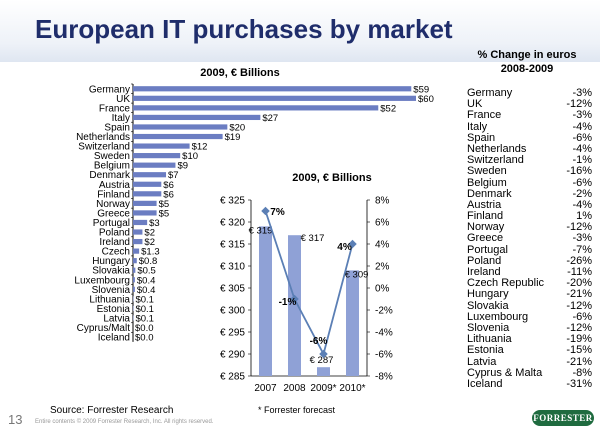 Image resolution: width=600 pixels, height=431 pixels. What do you see at coordinates (529, 339) in the screenshot?
I see `pct-change-row: Lithuania -19%` at bounding box center [529, 339].